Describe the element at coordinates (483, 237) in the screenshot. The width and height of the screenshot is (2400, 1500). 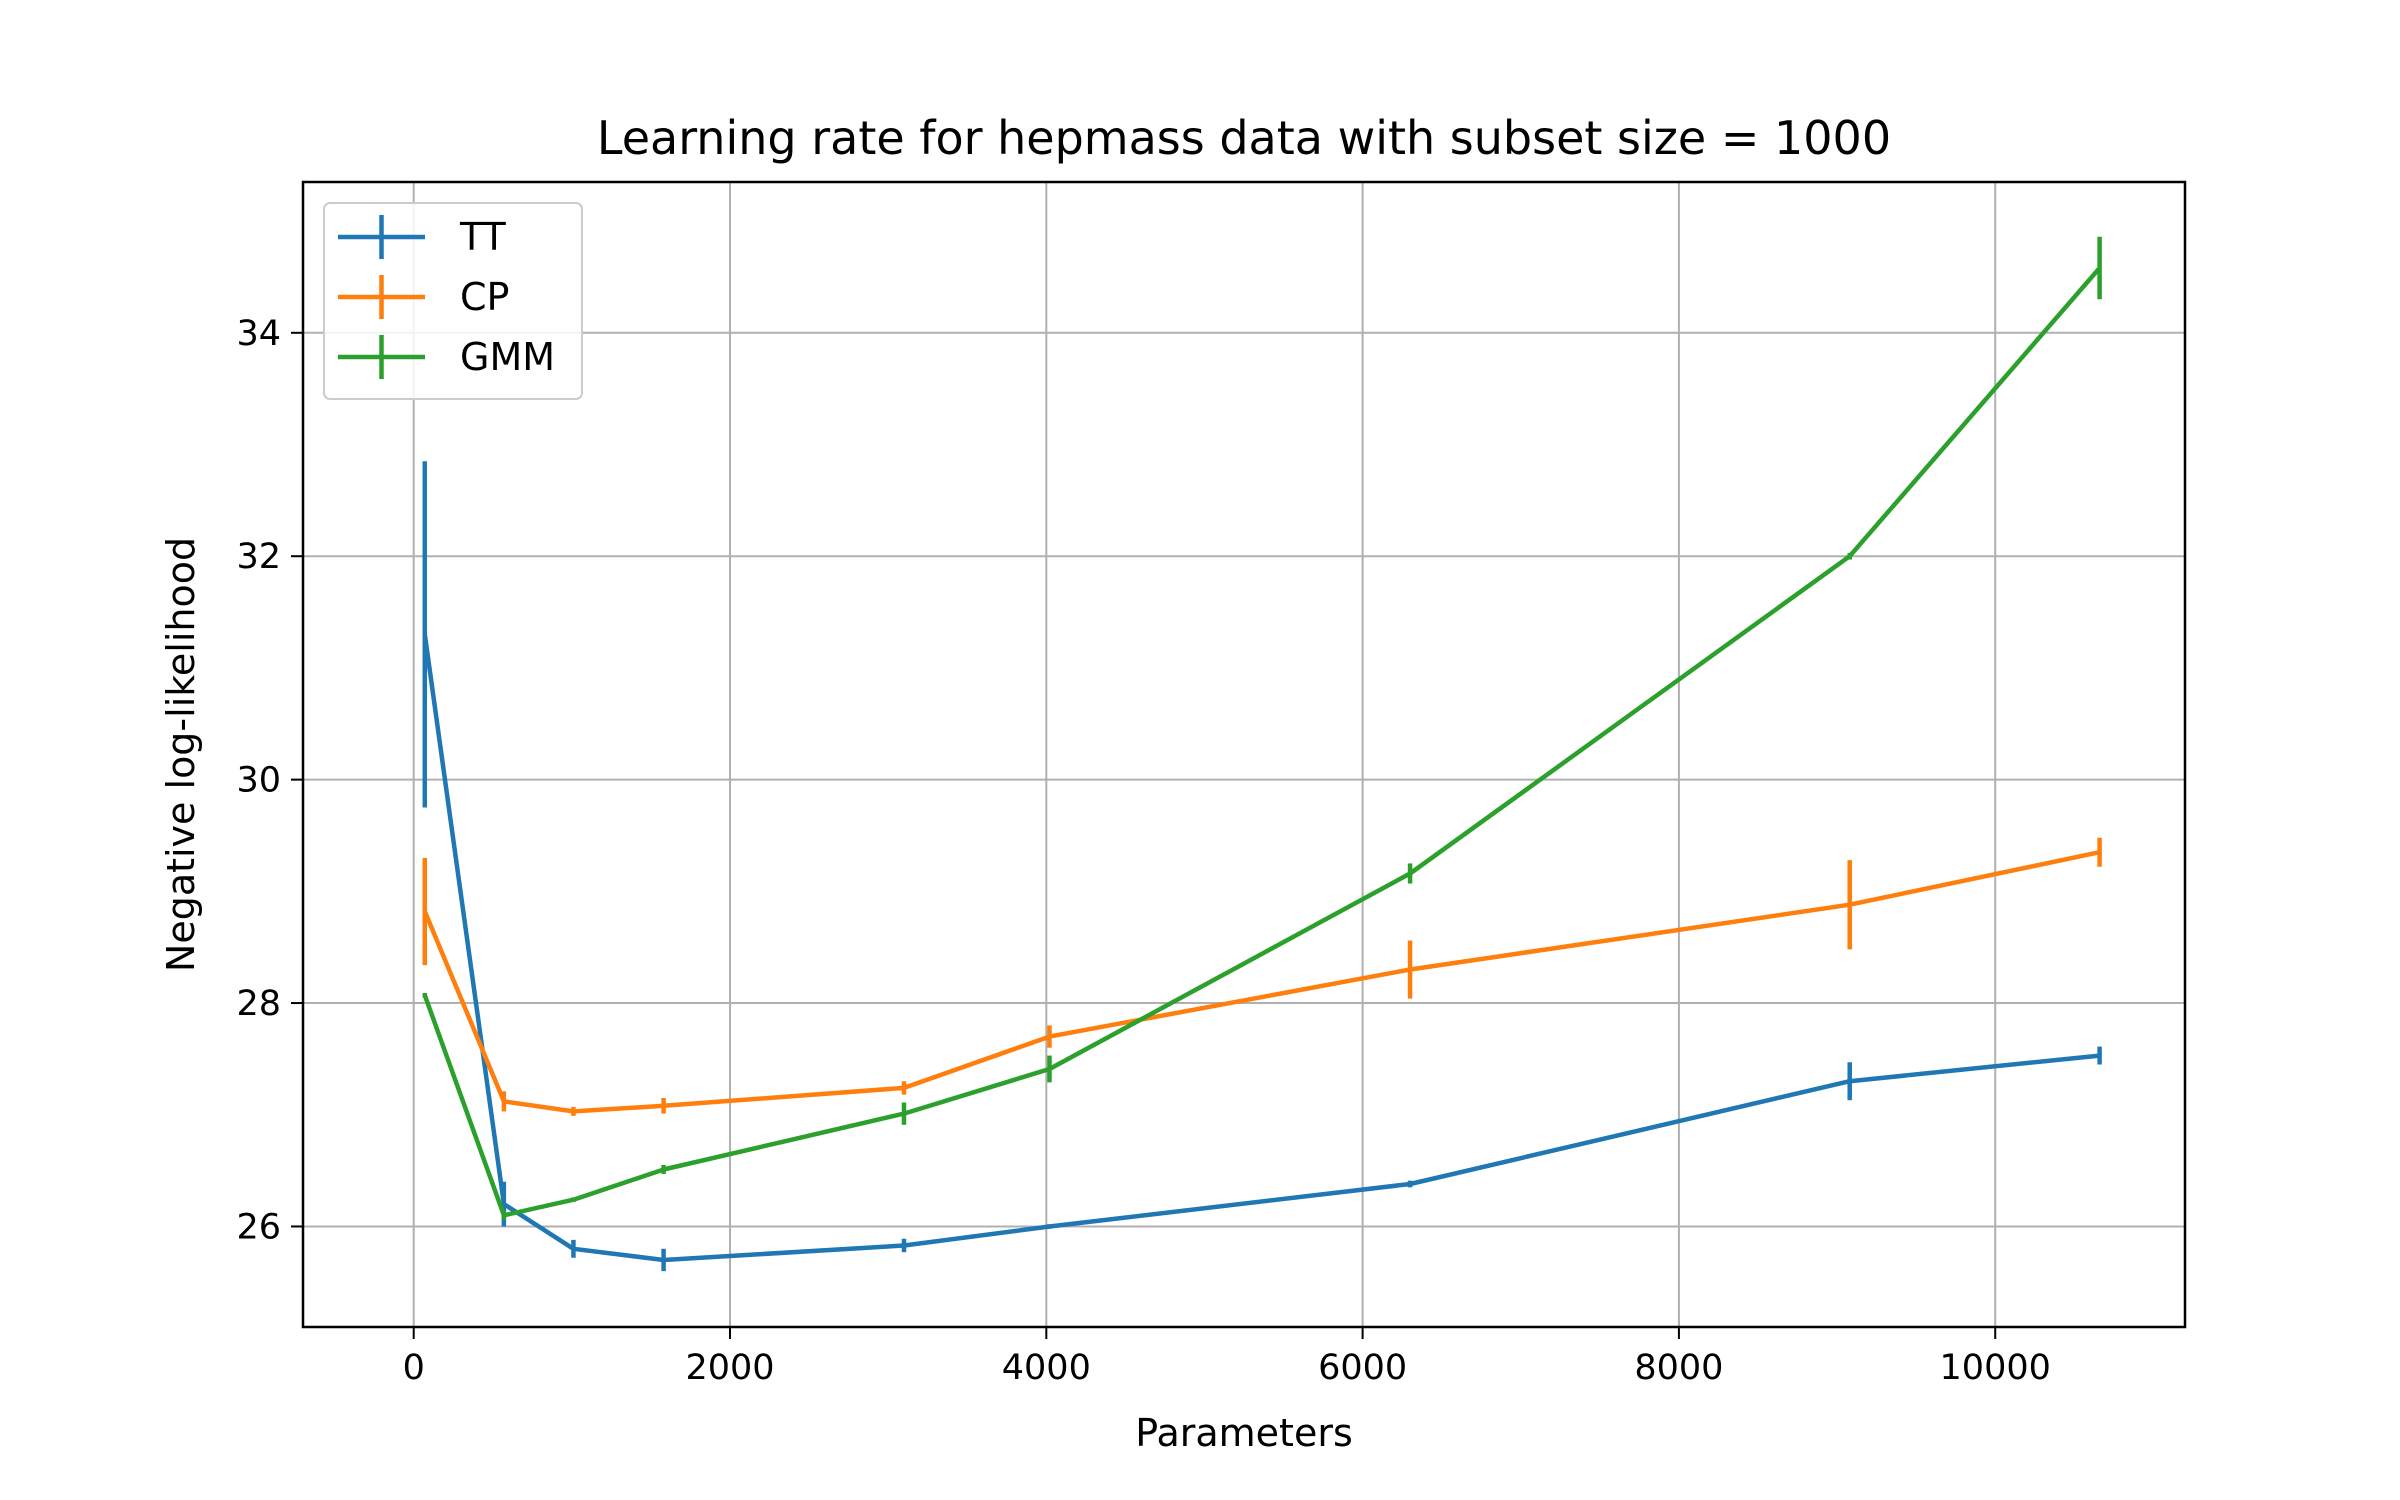
I see `legend-label-tt: TT` at that location.